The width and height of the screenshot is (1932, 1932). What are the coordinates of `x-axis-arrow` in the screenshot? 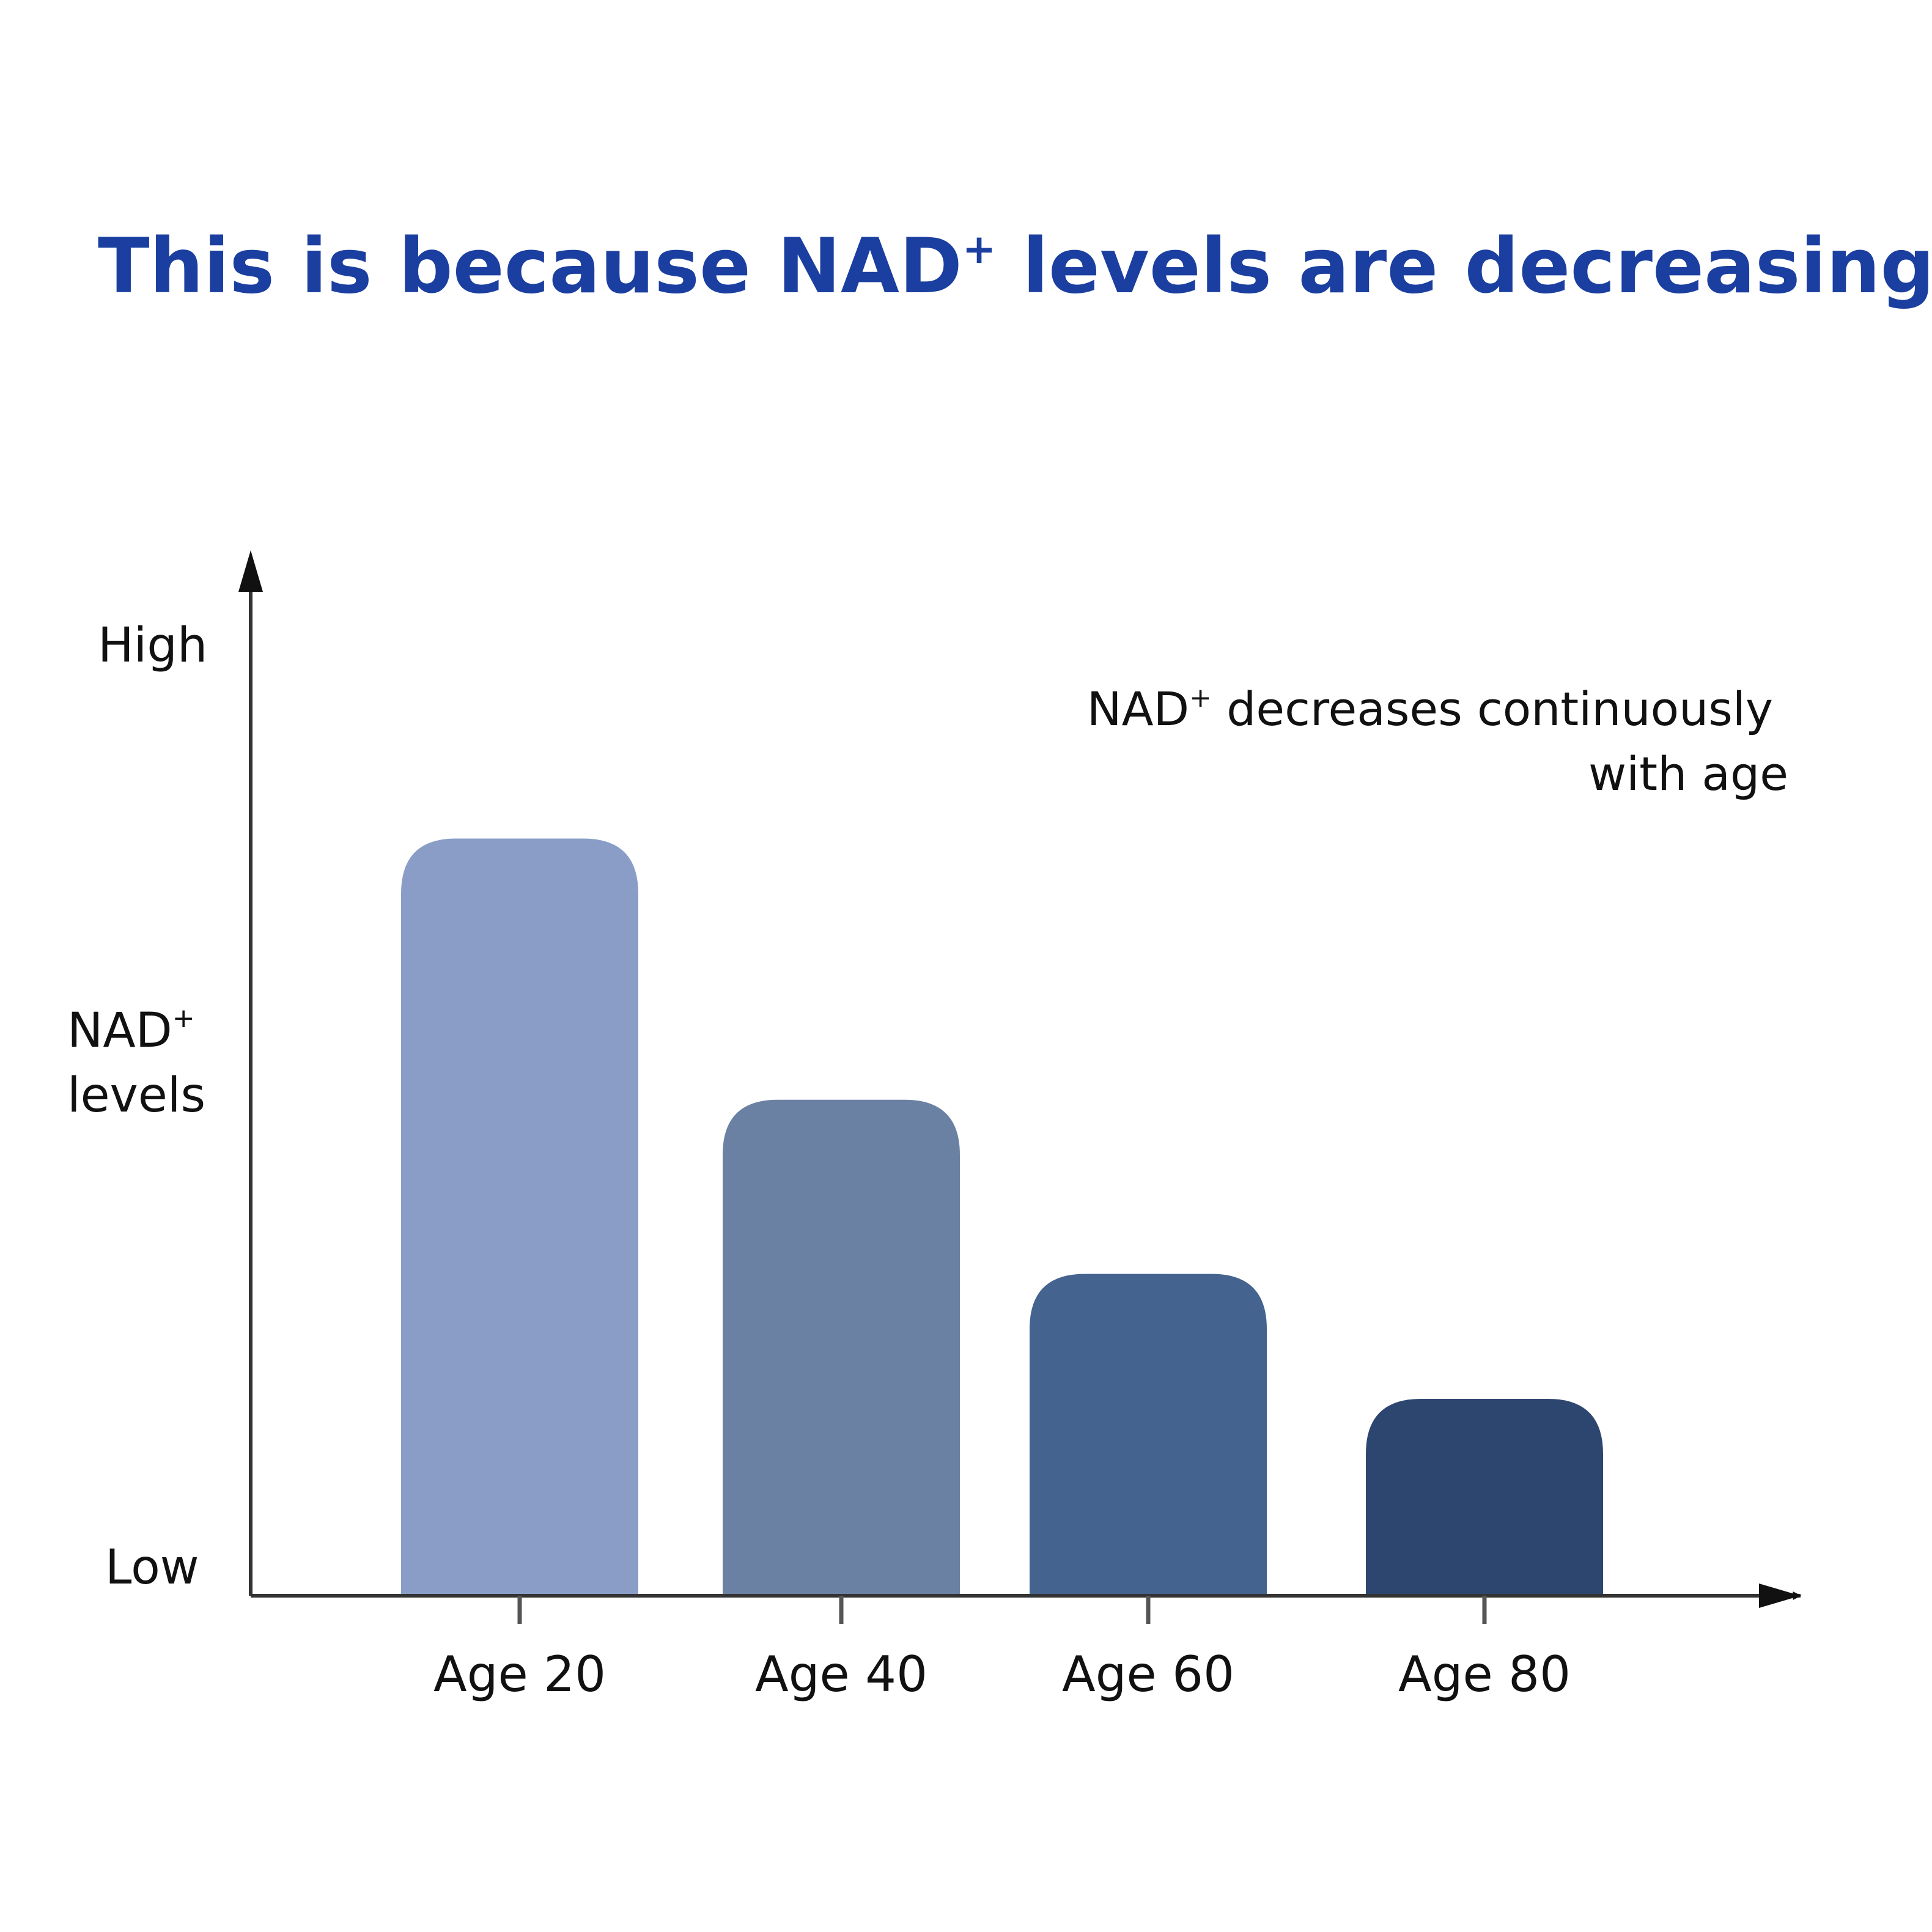 It's located at (1780, 1596).